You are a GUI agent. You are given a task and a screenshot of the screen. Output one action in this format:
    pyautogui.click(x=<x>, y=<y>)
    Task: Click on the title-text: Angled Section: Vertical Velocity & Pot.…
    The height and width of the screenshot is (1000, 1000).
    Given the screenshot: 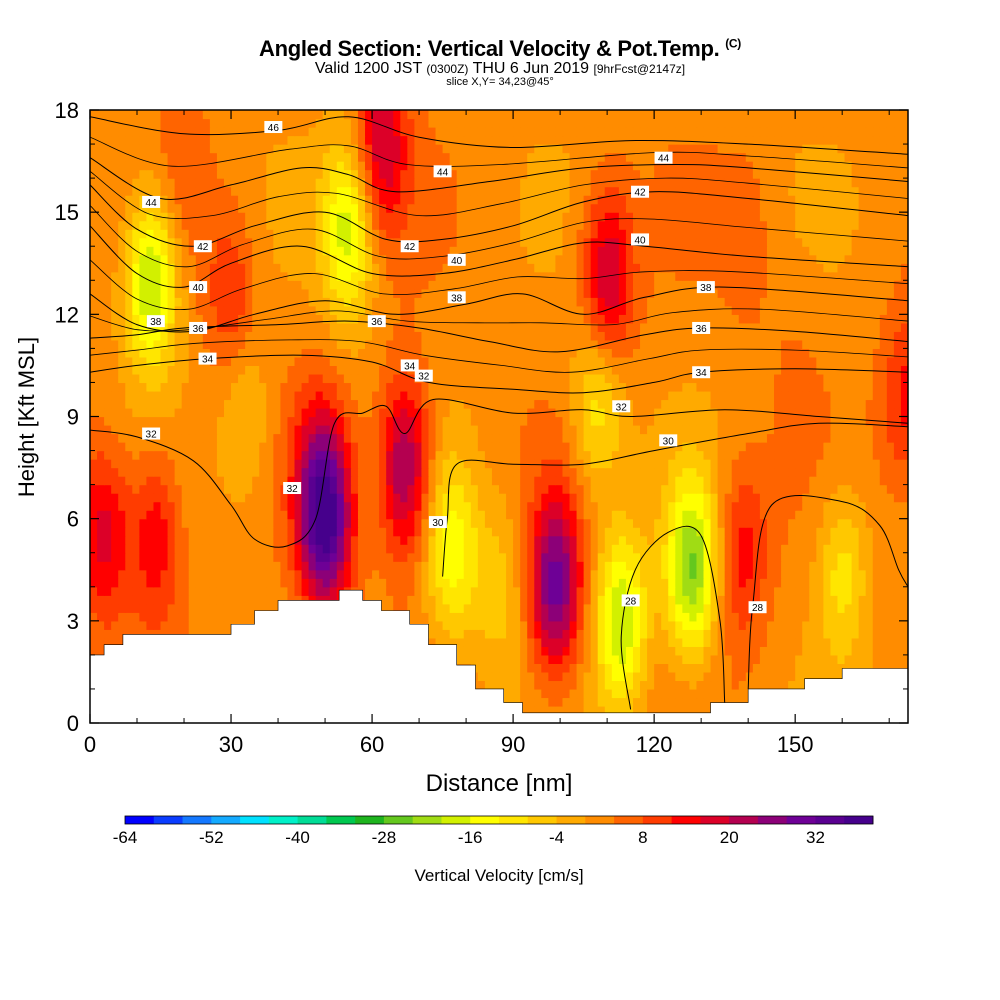 What is the action you would take?
    pyautogui.click(x=489, y=48)
    